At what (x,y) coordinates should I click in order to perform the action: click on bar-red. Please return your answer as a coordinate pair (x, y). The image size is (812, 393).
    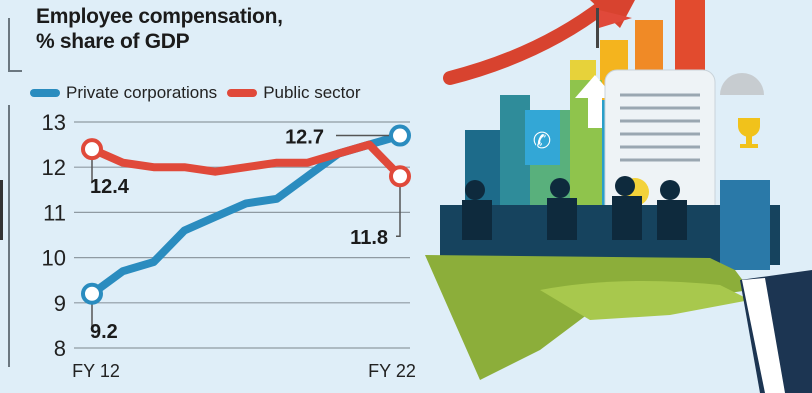
    Looking at the image, I should click on (690, 40).